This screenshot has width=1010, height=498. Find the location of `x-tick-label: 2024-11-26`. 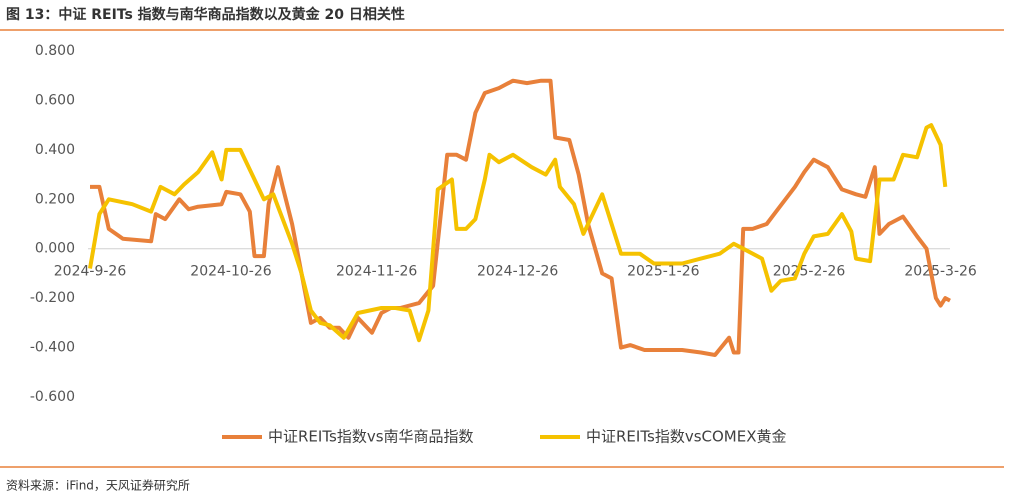

x-tick-label: 2024-11-26 is located at coordinates (376, 272).